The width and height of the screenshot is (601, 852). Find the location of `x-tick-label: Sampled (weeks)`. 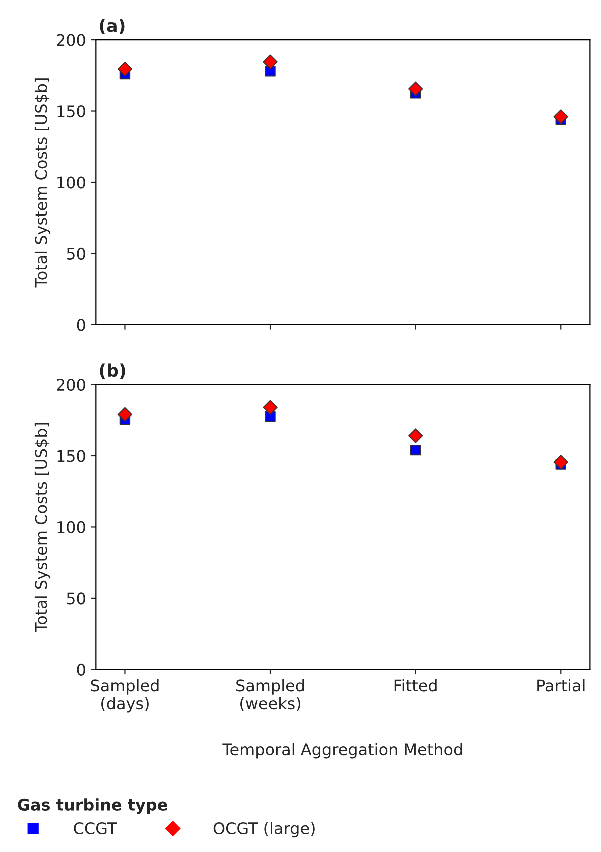

x-tick-label: Sampled (weeks) is located at coordinates (270, 695).